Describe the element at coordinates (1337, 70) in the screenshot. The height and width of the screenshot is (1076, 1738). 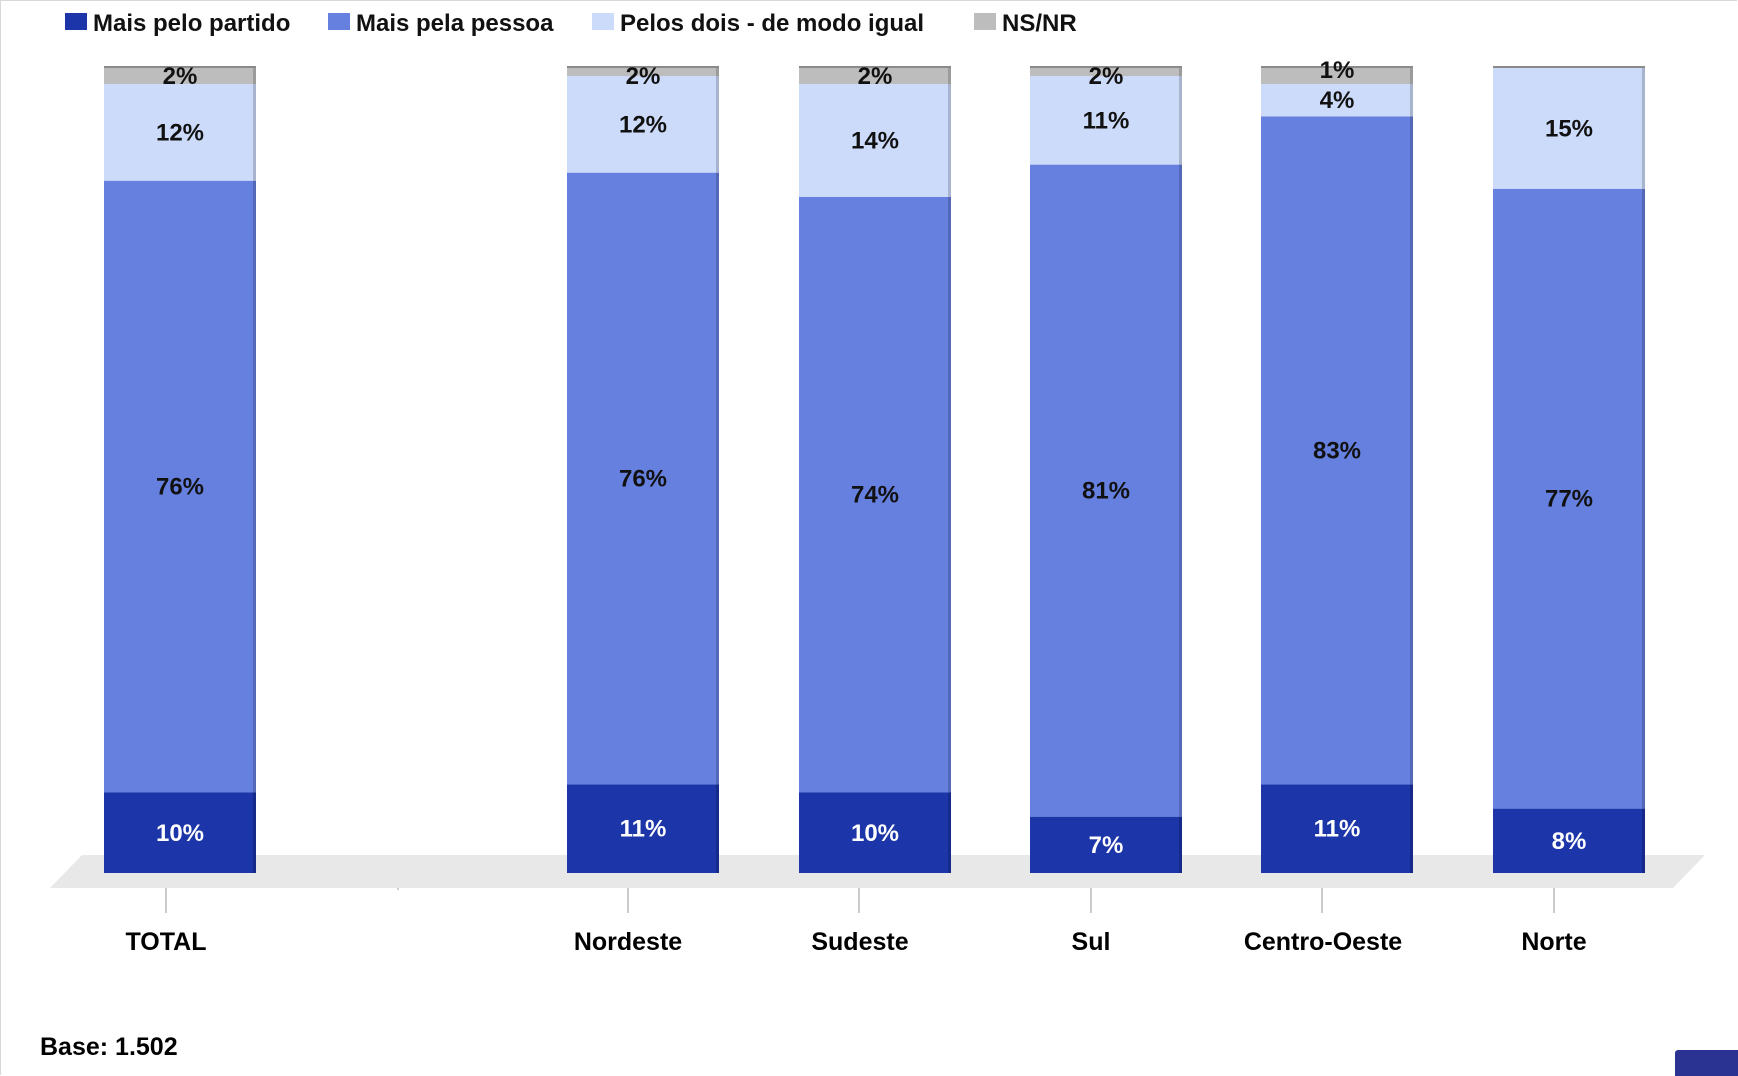
I see `data-label: 1%` at that location.